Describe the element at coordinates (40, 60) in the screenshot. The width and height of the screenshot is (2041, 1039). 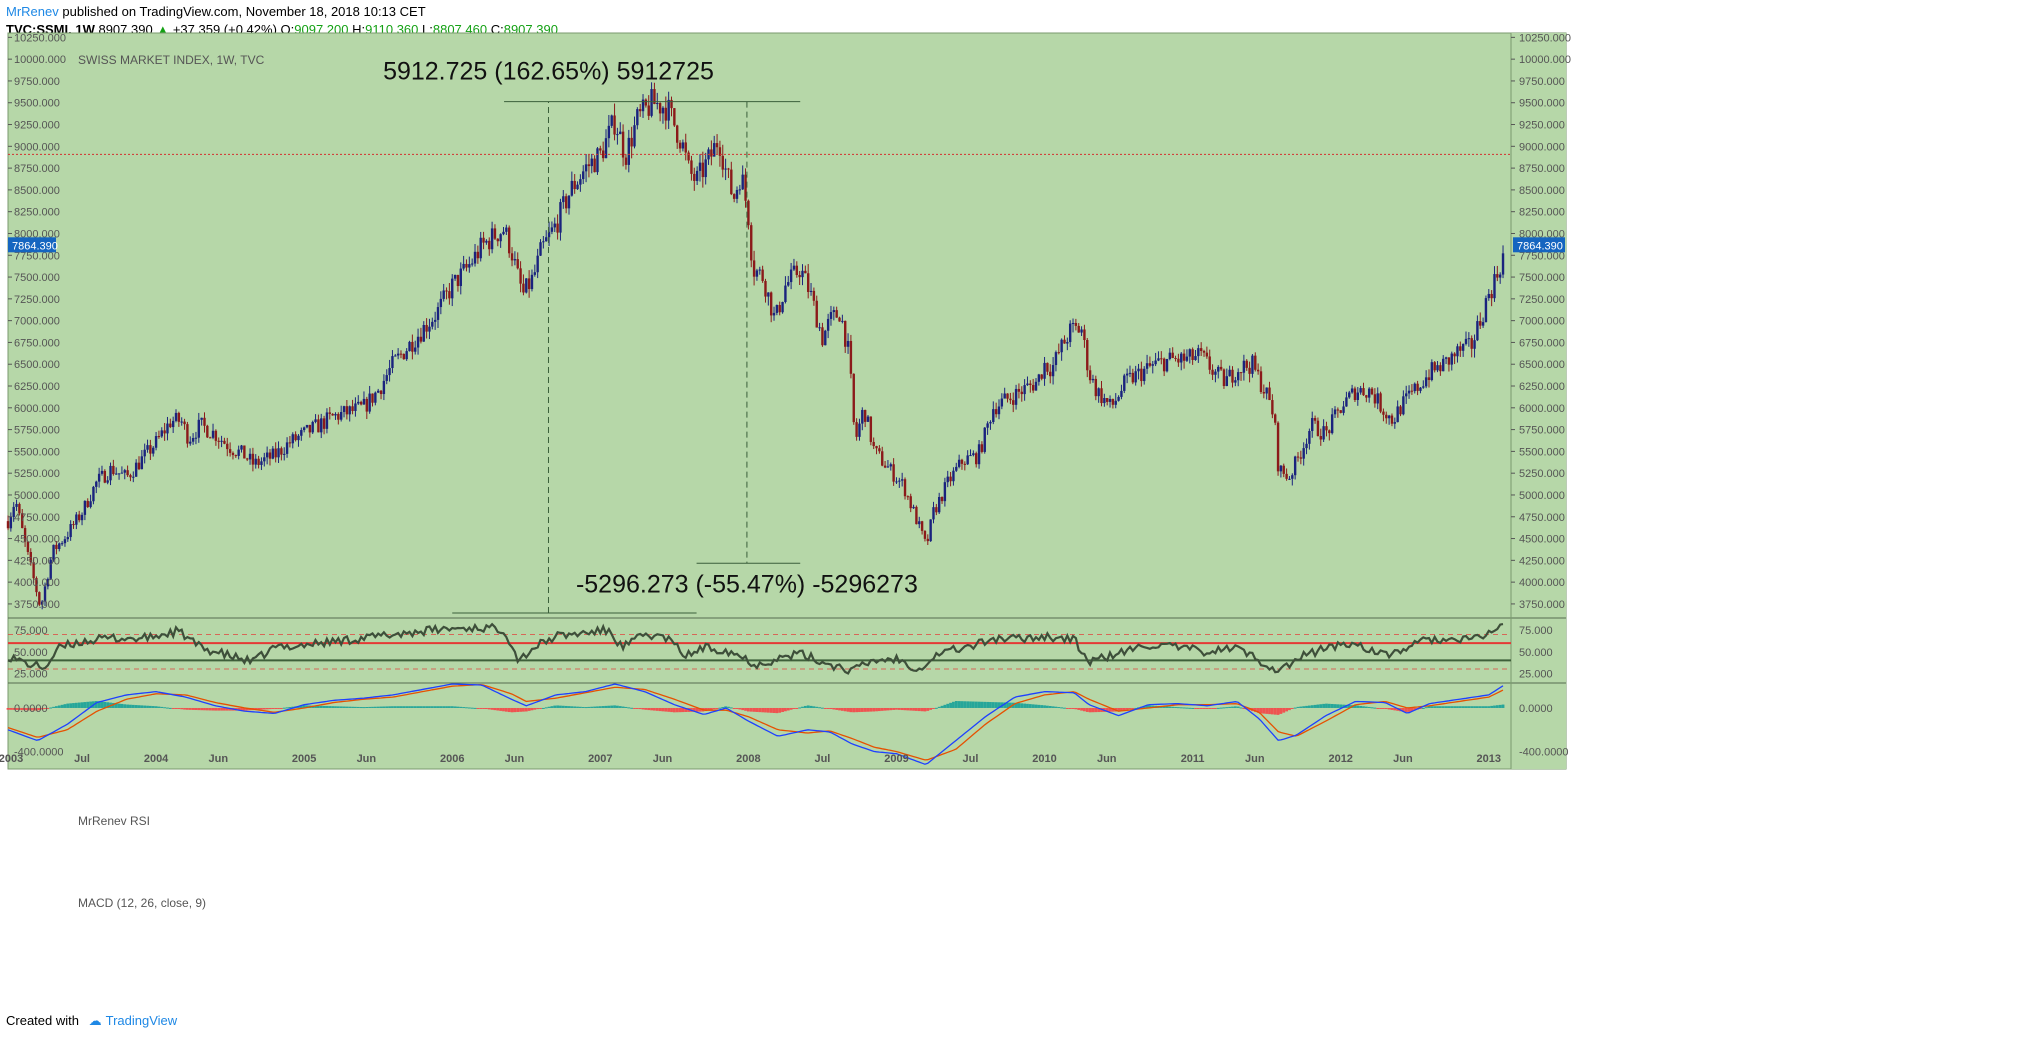
I see `price-tick-label-left: 10000.000` at that location.